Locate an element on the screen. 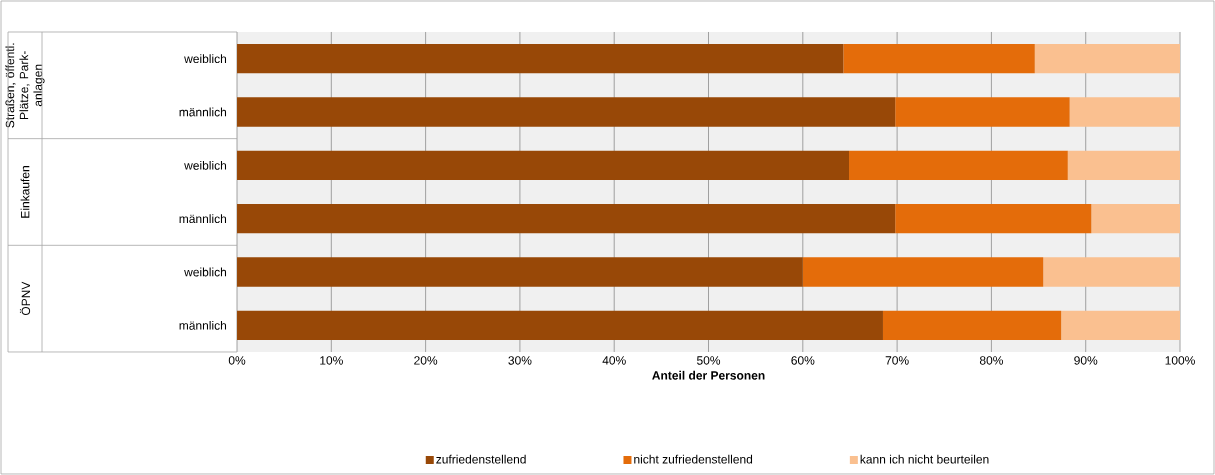 The height and width of the screenshot is (475, 1215). x-tick-label: 10% is located at coordinates (331, 360).